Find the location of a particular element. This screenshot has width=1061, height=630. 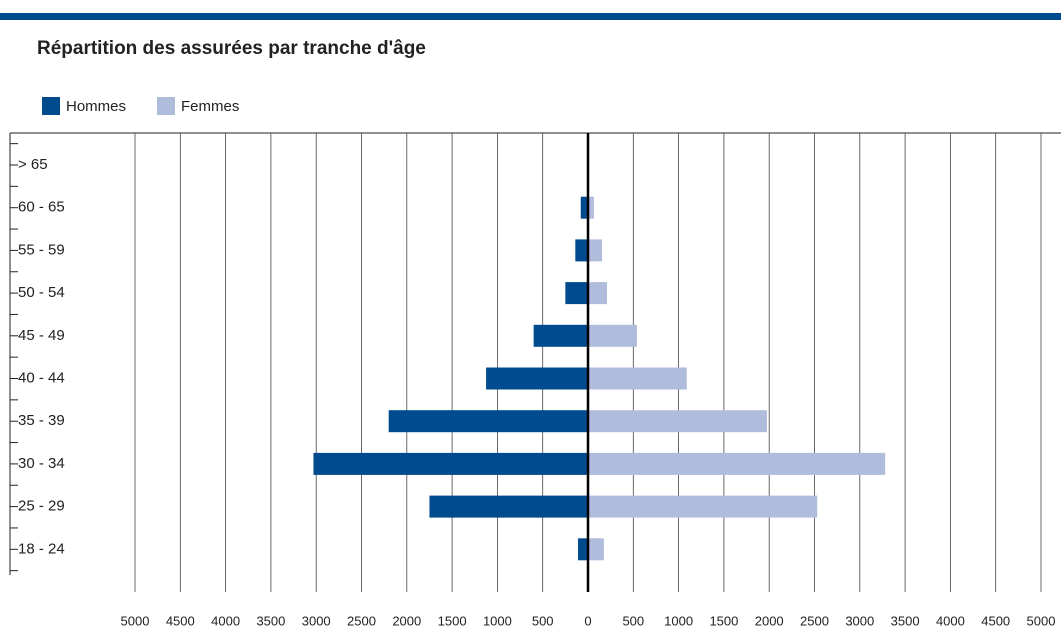

top-band is located at coordinates (530, 16).